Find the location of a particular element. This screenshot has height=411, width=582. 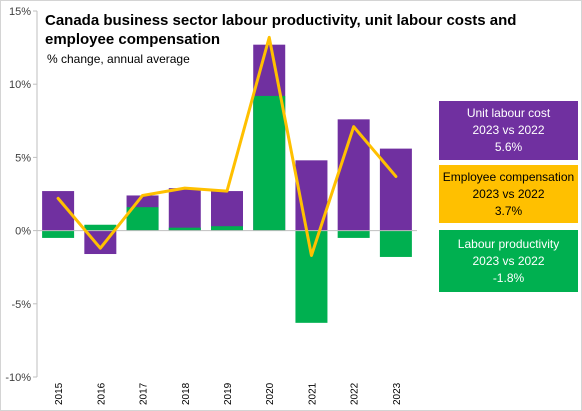

callout-ec-period: 2023 vs 2022 is located at coordinates (508, 193).